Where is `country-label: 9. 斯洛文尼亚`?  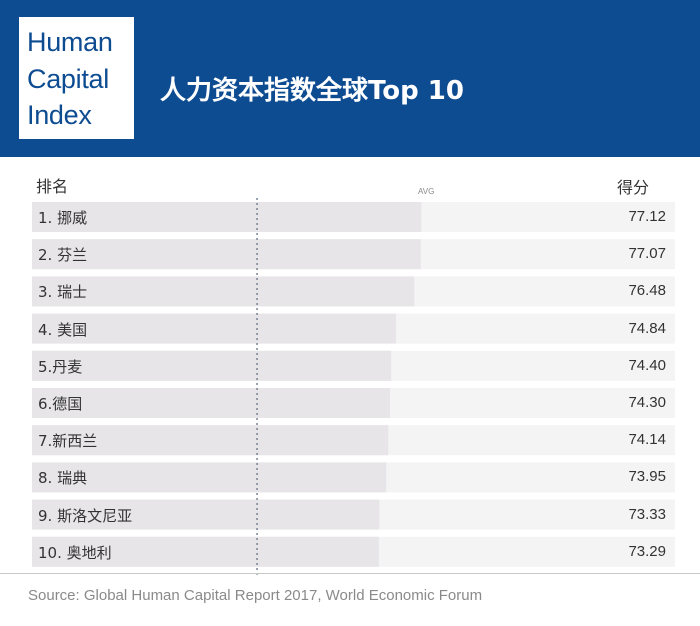
country-label: 9. 斯洛文尼亚 is located at coordinates (85, 515).